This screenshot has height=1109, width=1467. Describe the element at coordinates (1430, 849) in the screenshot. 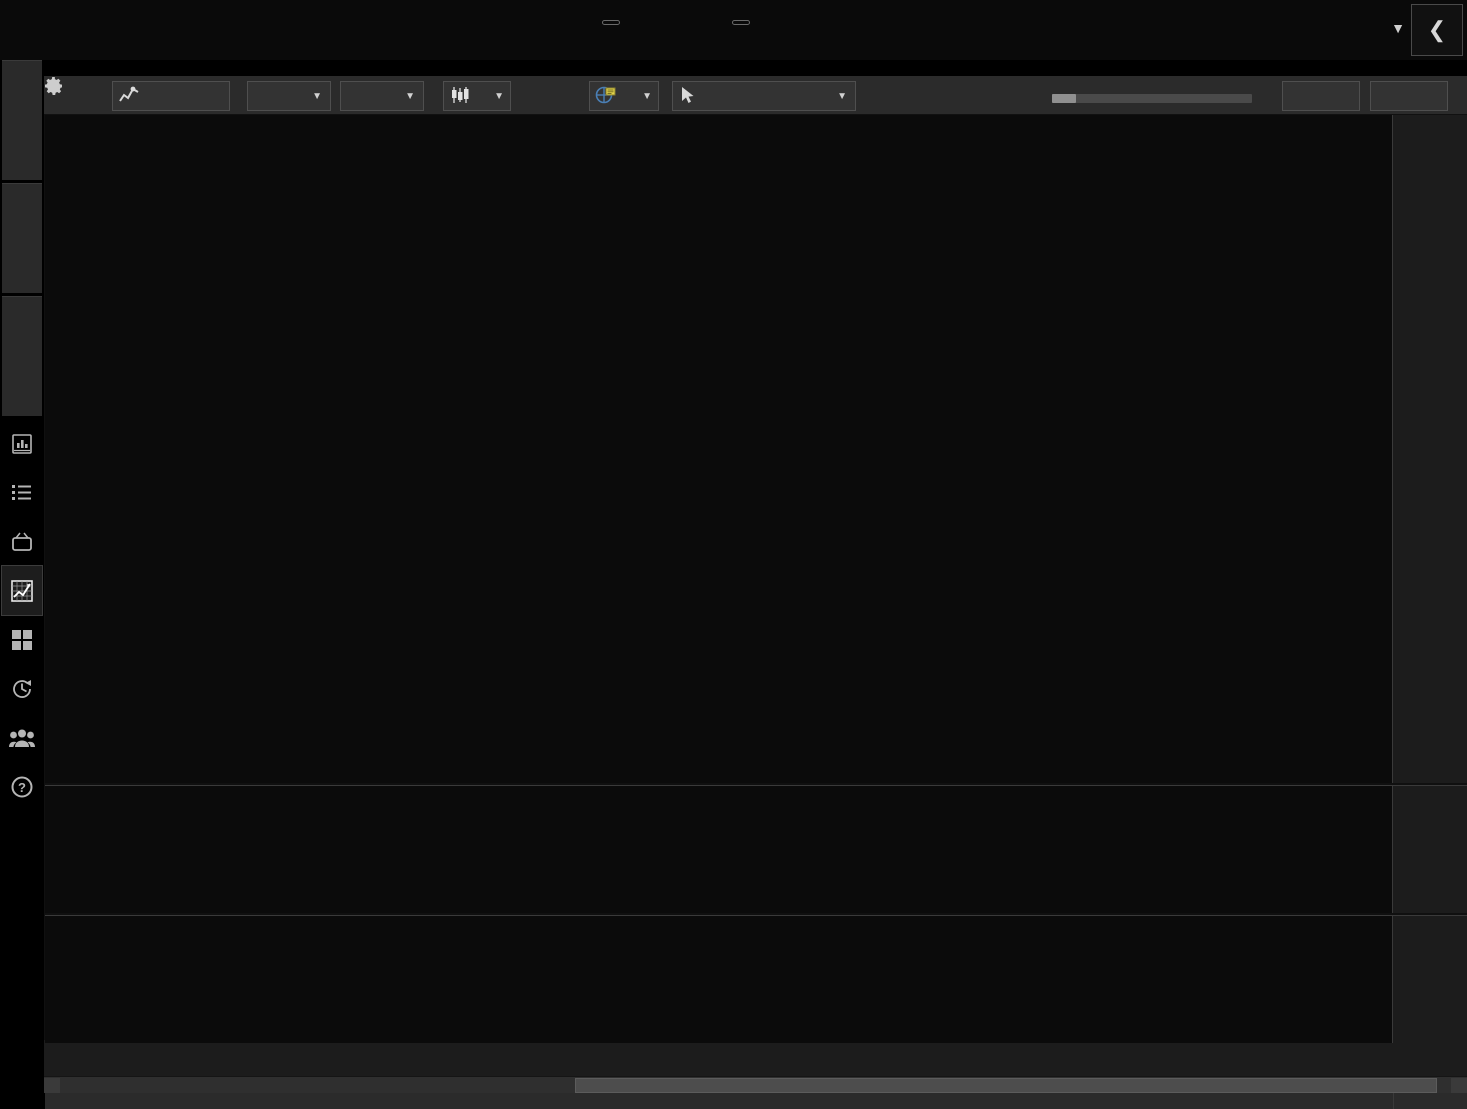

I see `macd-axis` at that location.